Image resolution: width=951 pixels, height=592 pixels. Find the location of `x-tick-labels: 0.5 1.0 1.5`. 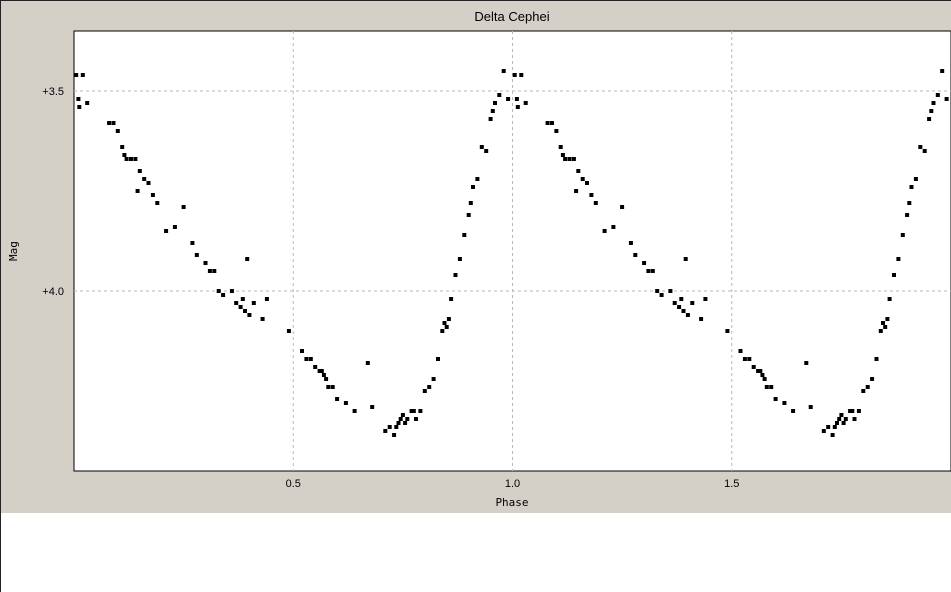

x-tick-labels: 0.5 1.0 1.5 is located at coordinates (513, 484).